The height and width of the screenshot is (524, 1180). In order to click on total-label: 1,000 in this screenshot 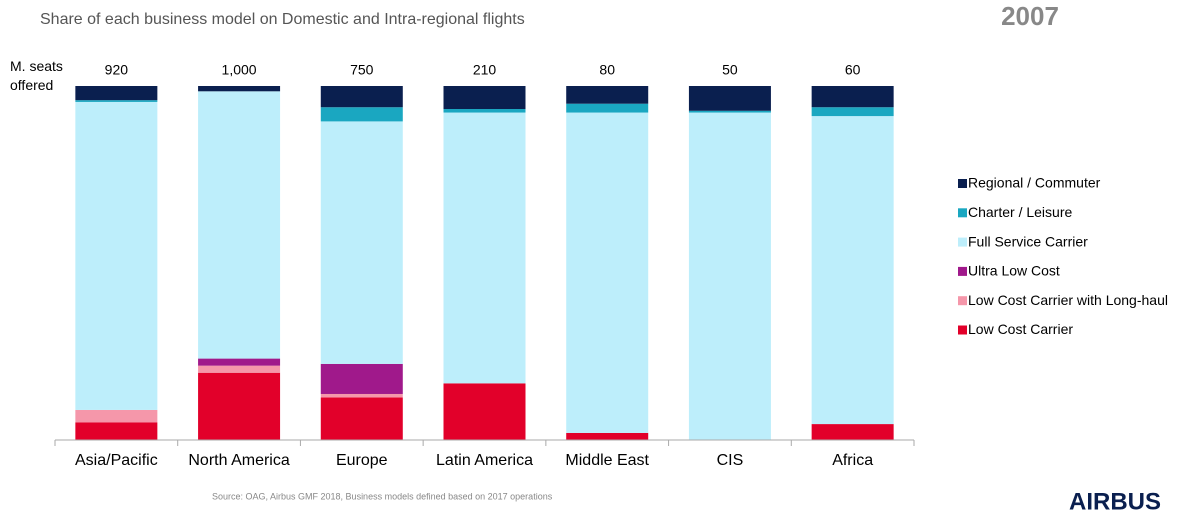, I will do `click(239, 70)`.